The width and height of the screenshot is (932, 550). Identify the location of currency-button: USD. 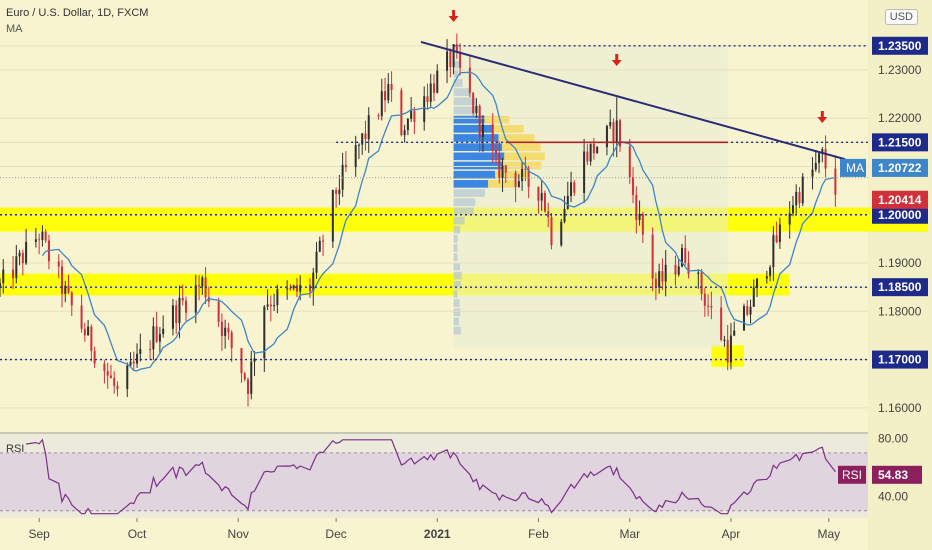
(901, 17).